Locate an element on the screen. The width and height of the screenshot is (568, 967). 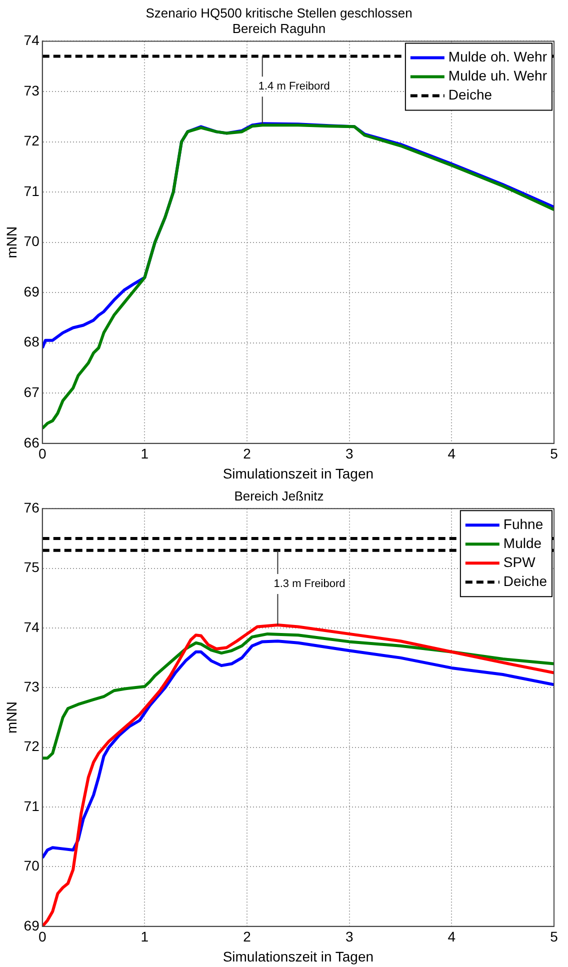
y-tick-label: 66 is located at coordinates (32, 442).